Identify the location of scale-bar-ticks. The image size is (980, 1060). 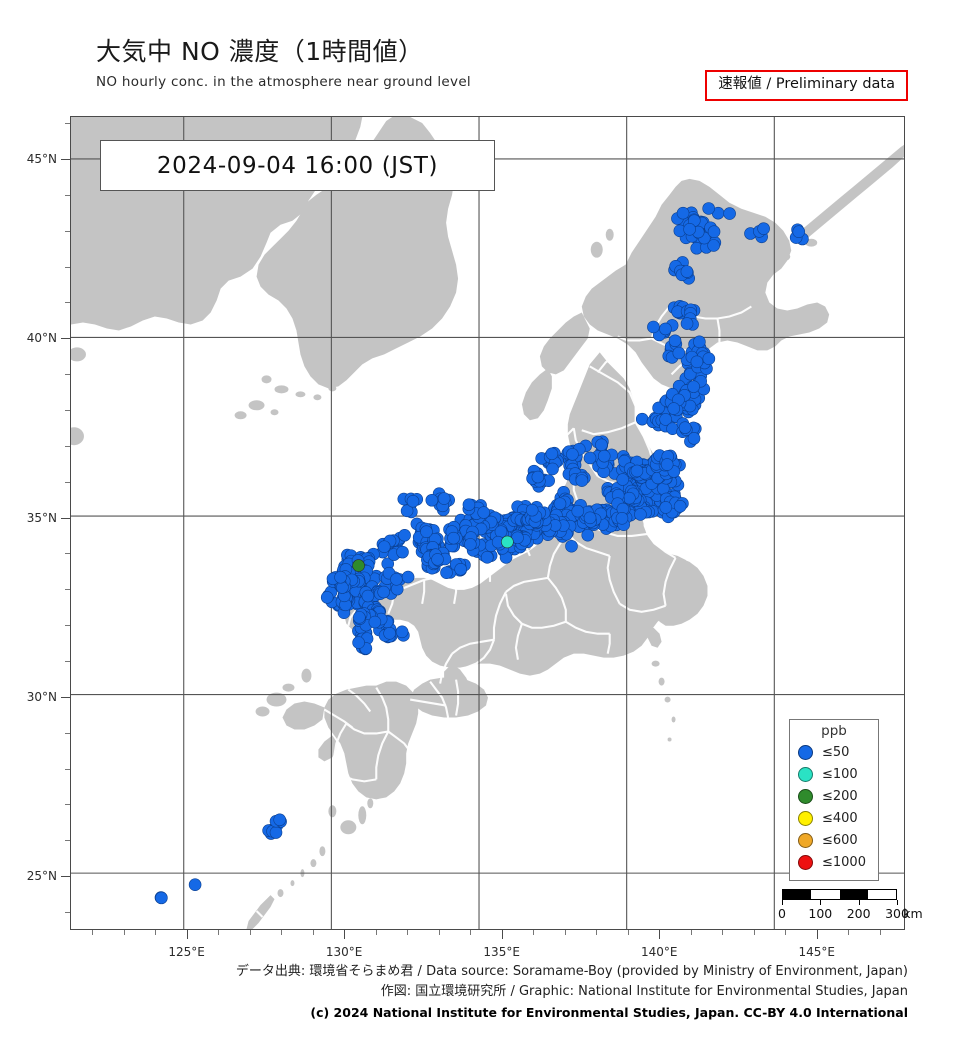
(840, 902).